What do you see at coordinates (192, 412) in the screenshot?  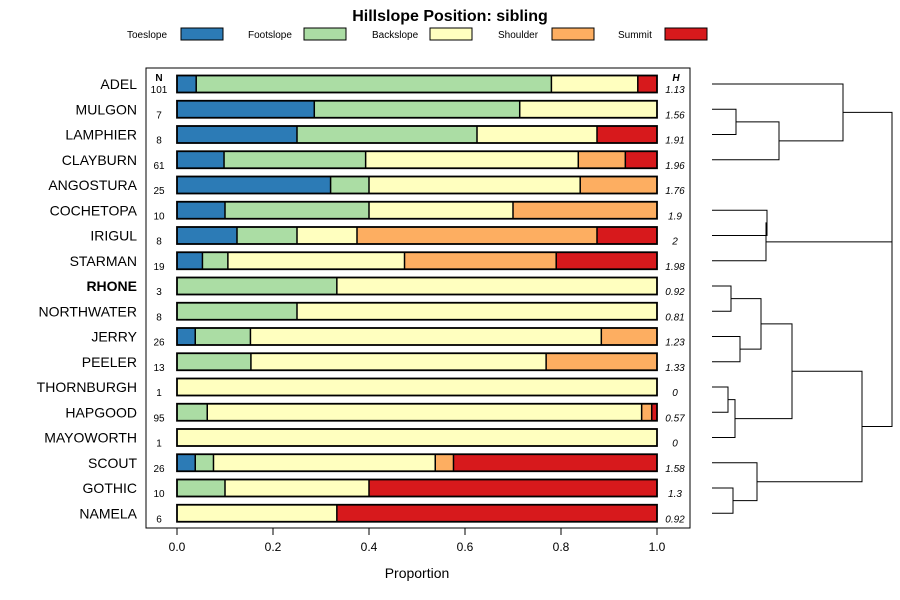 I see `bar-hapgood-footslope` at bounding box center [192, 412].